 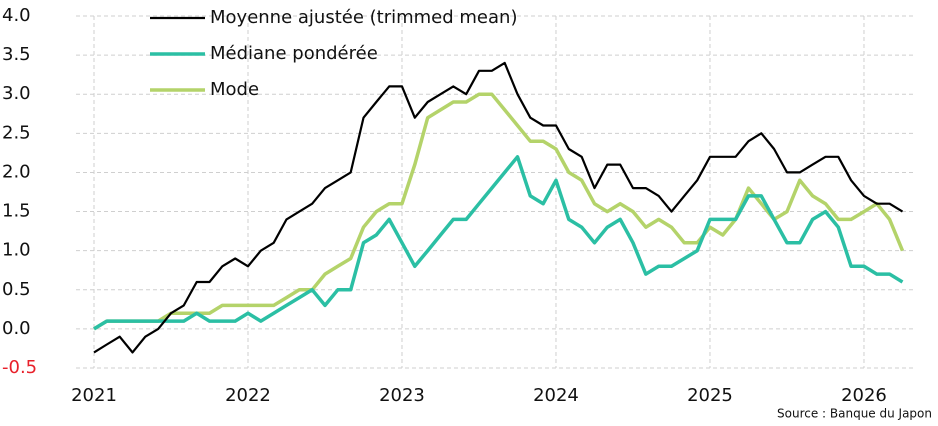 What do you see at coordinates (16, 328) in the screenshot?
I see `y-tick-label: 0.0` at bounding box center [16, 328].